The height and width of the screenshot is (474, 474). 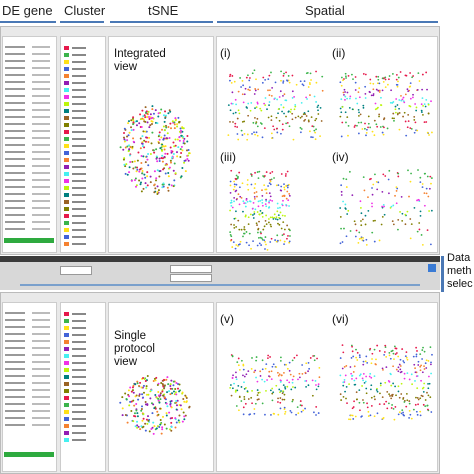 What do you see at coordinates (220, 285) in the screenshot?
I see `slider-track` at bounding box center [220, 285].